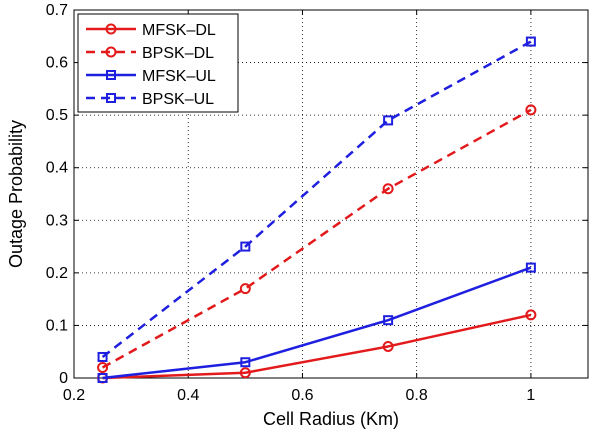 The width and height of the screenshot is (592, 436). I want to click on y-tick-label: 0.5, so click(57, 115).